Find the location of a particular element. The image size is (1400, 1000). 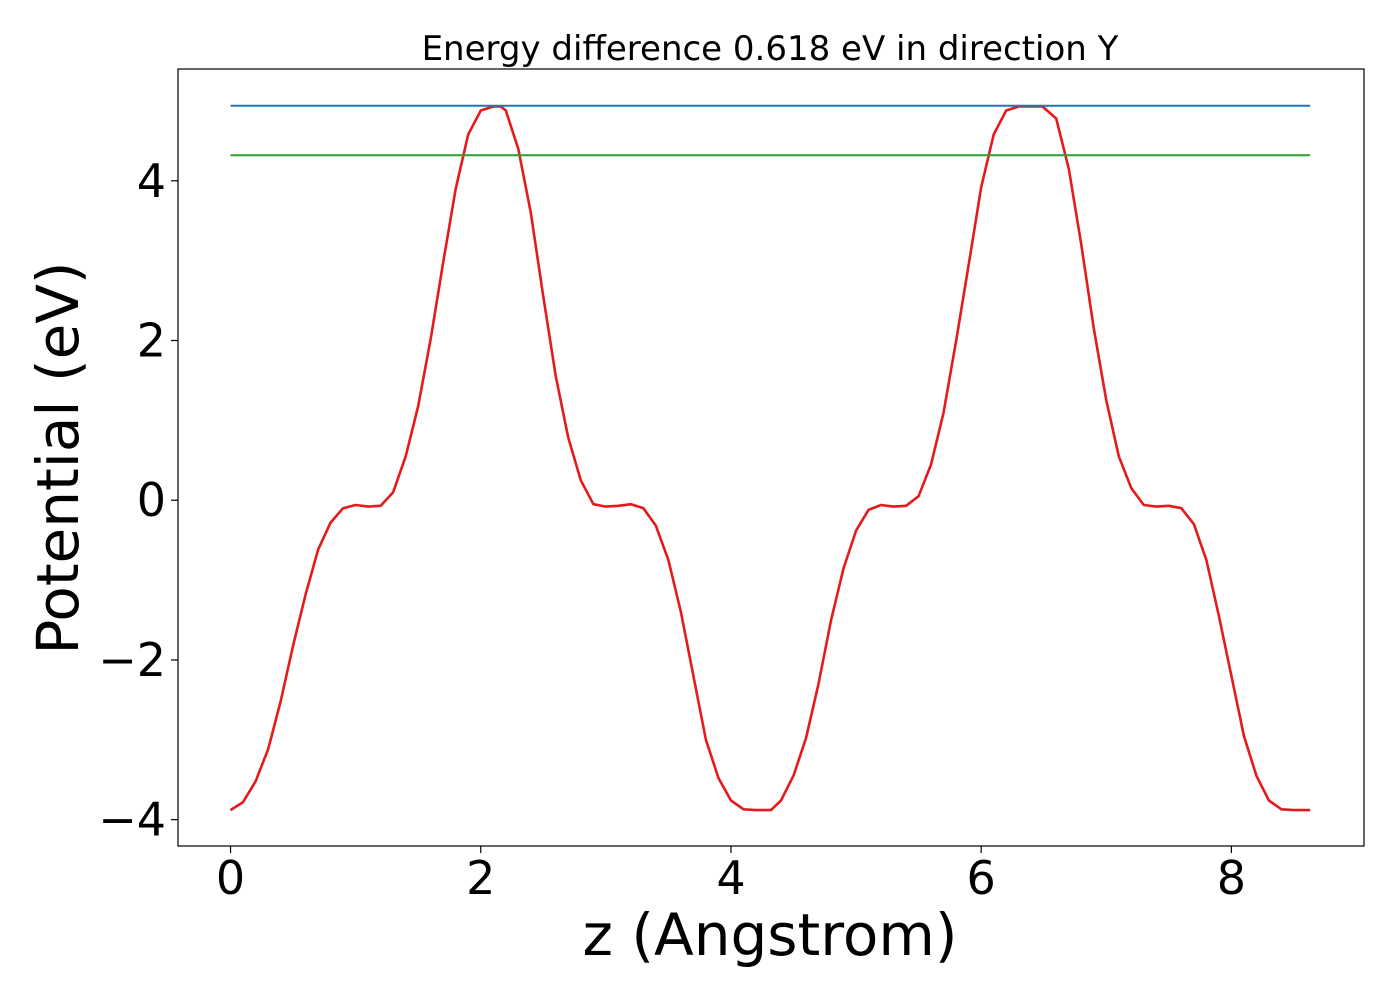

y-tick-label: 2 is located at coordinates (151, 341).